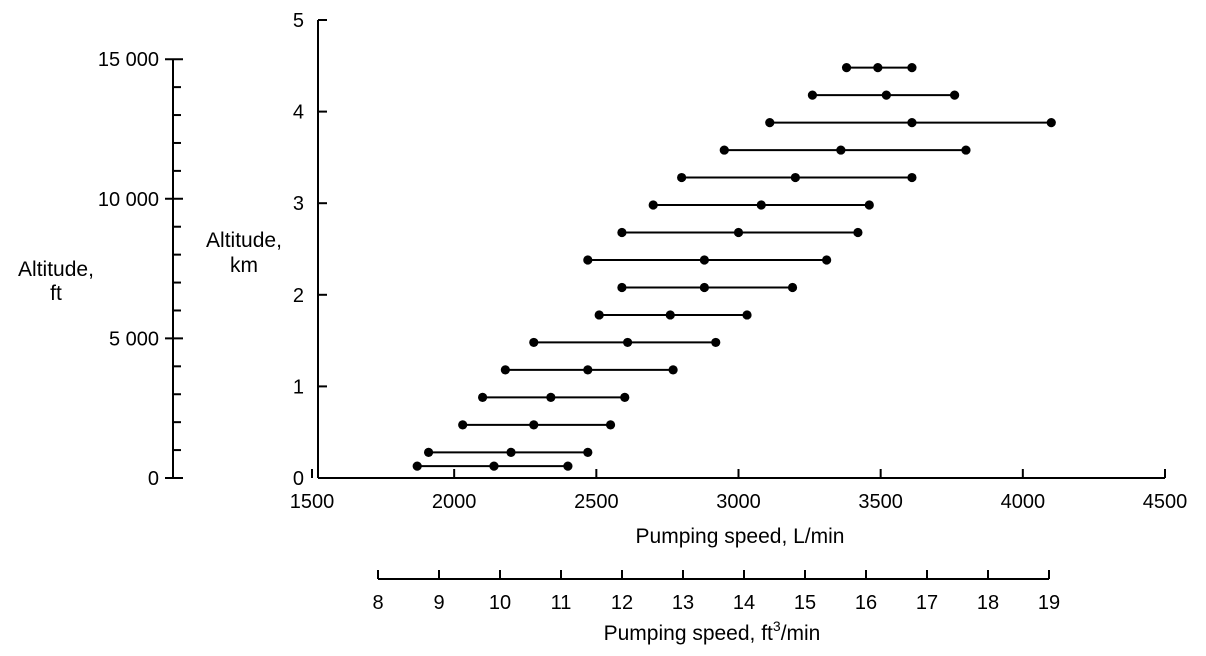 The height and width of the screenshot is (656, 1206). What do you see at coordinates (128, 60) in the screenshot?
I see `ft-tick-label: 15 000` at bounding box center [128, 60].